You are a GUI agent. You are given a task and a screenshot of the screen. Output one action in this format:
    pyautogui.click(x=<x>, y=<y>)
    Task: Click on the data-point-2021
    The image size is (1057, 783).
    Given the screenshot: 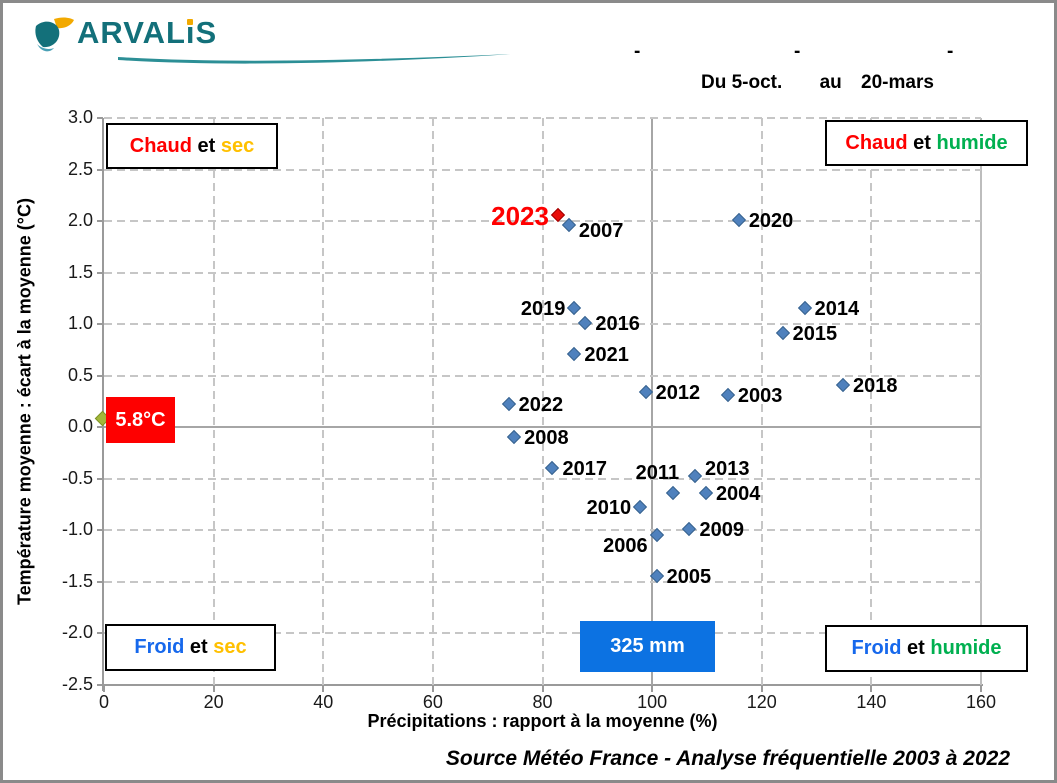 What is the action you would take?
    pyautogui.click(x=574, y=354)
    